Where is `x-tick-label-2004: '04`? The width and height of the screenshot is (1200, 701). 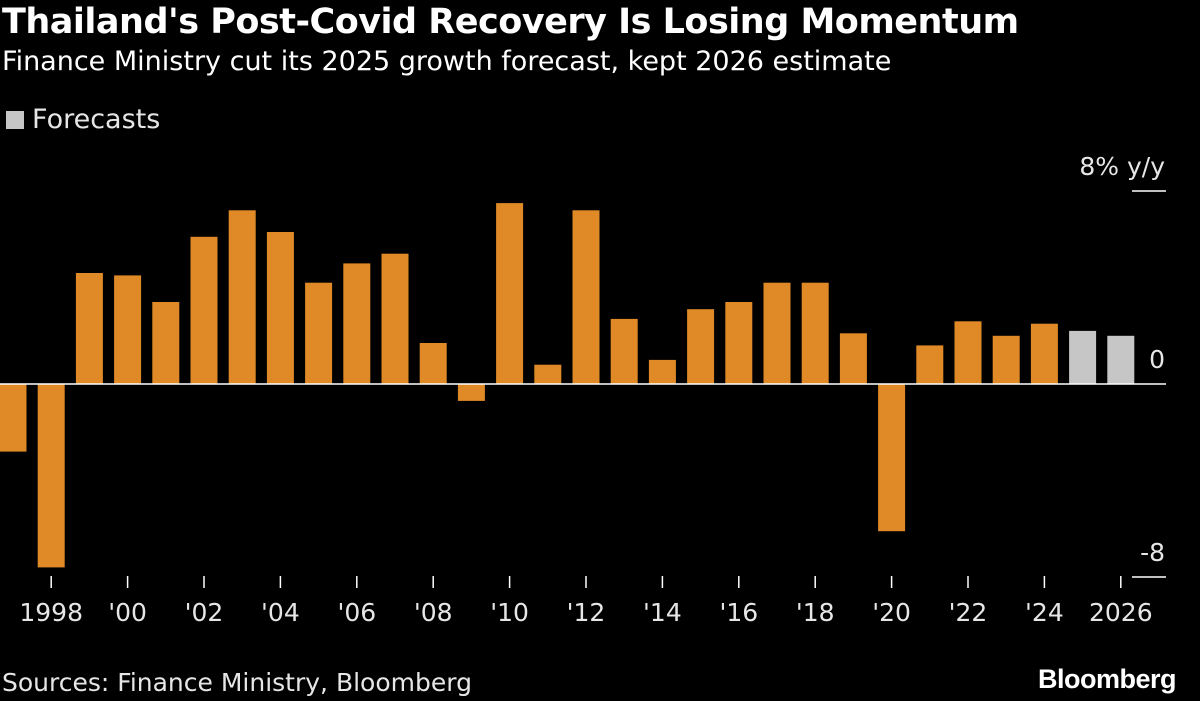 x-tick-label-2004: '04 is located at coordinates (280, 612).